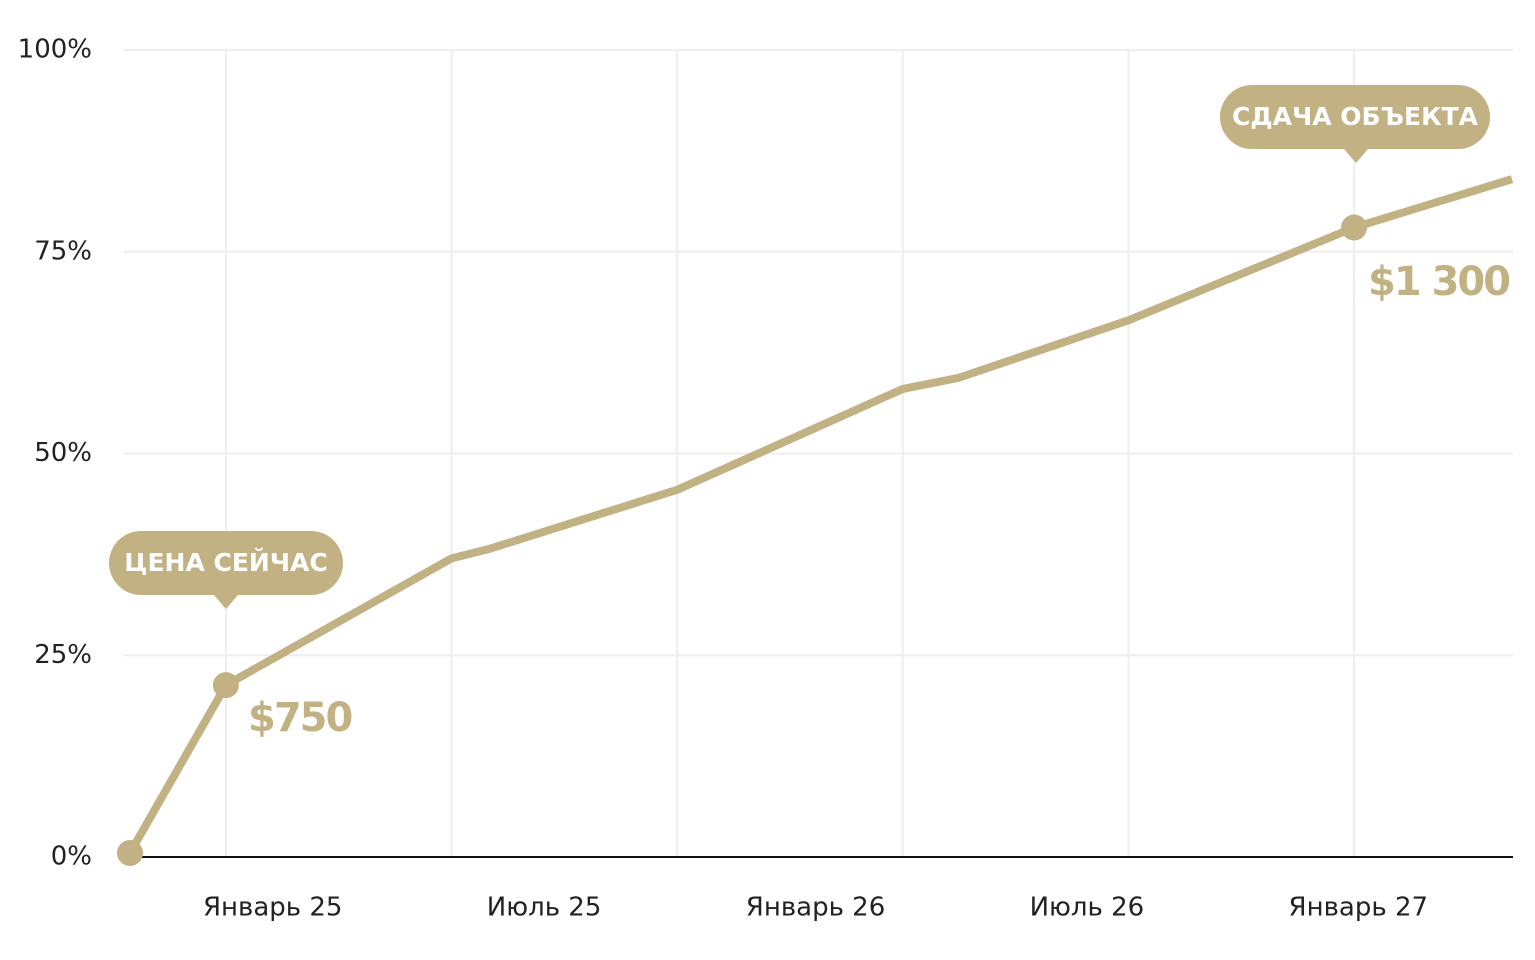  What do you see at coordinates (55, 50) in the screenshot?
I see `y-tick-label: 100%` at bounding box center [55, 50].